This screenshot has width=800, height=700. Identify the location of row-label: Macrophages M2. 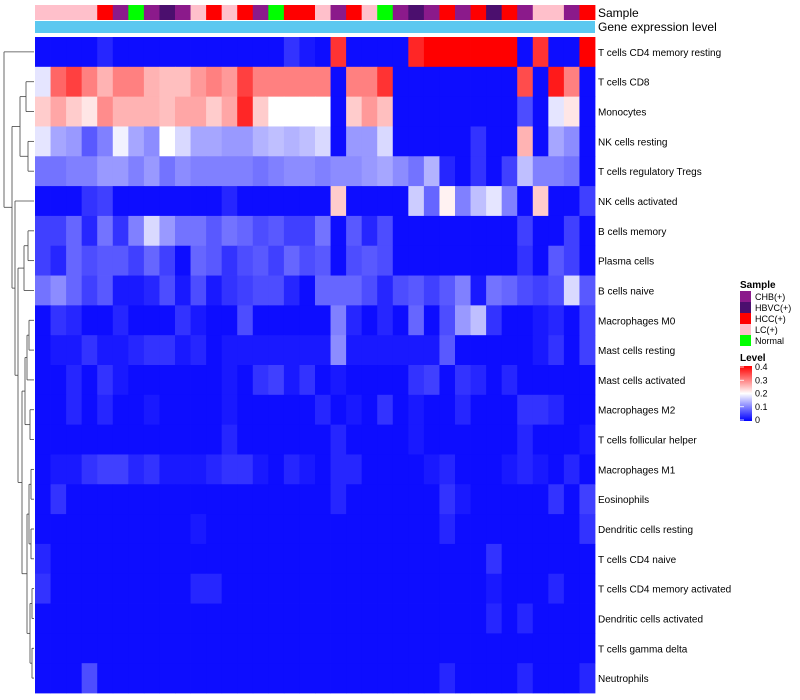
(637, 411).